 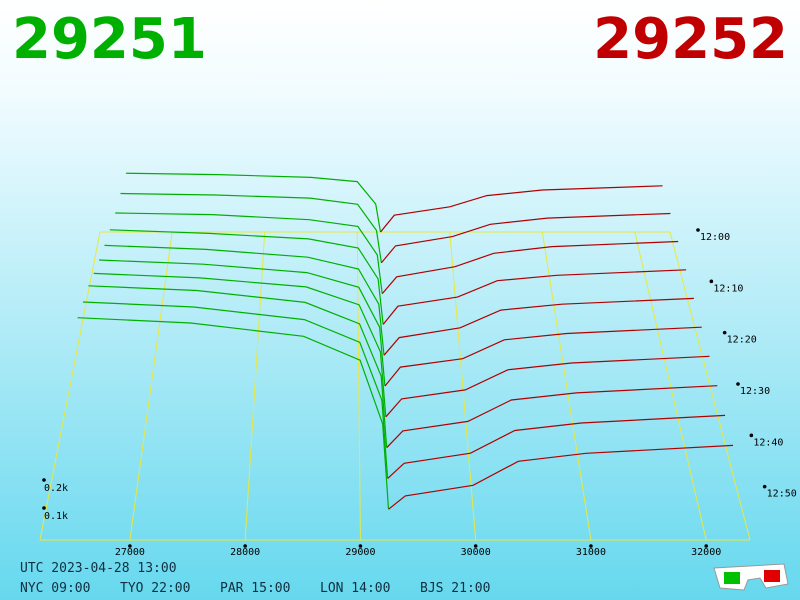 What do you see at coordinates (130, 552) in the screenshot?
I see `x-tick-label: 27000` at bounding box center [130, 552].